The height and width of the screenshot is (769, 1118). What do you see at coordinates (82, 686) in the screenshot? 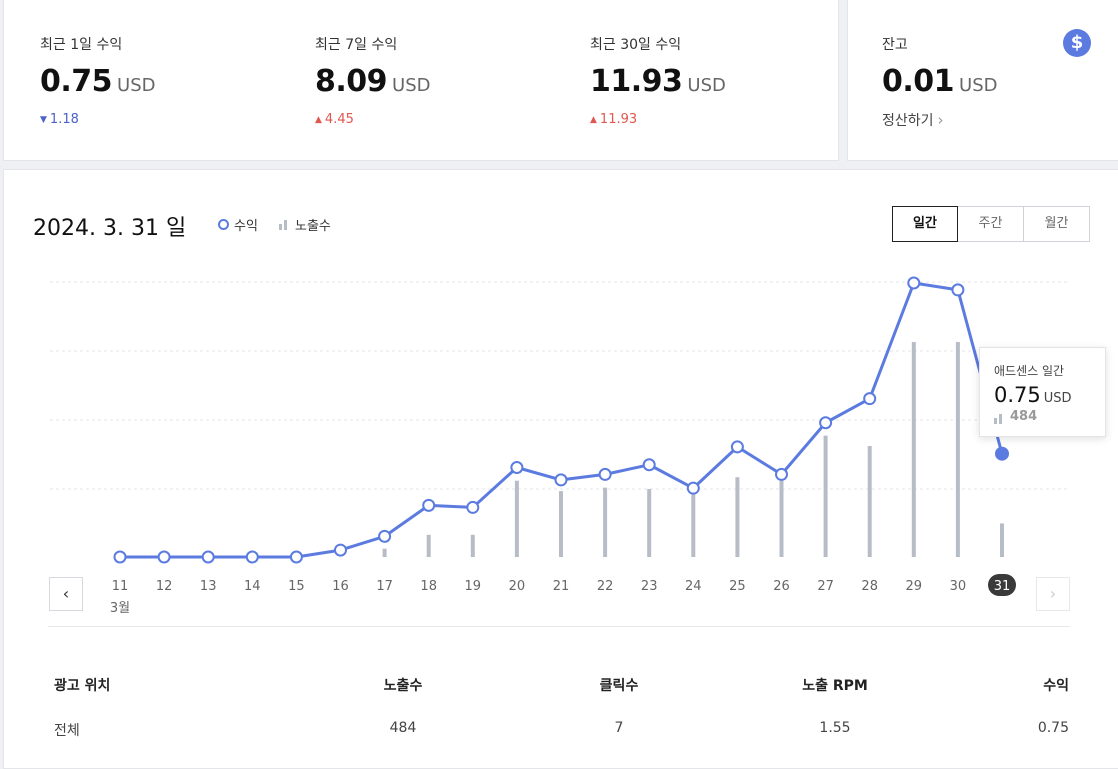
I see `col-header-ad-position: 광고 위치` at bounding box center [82, 686].